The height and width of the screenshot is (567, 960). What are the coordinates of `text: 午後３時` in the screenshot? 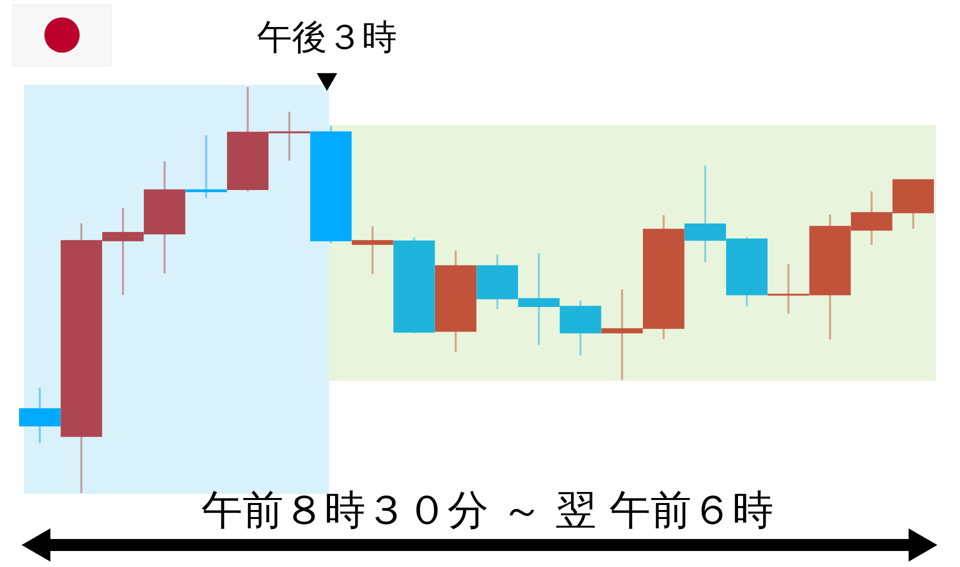 It's located at (327, 38).